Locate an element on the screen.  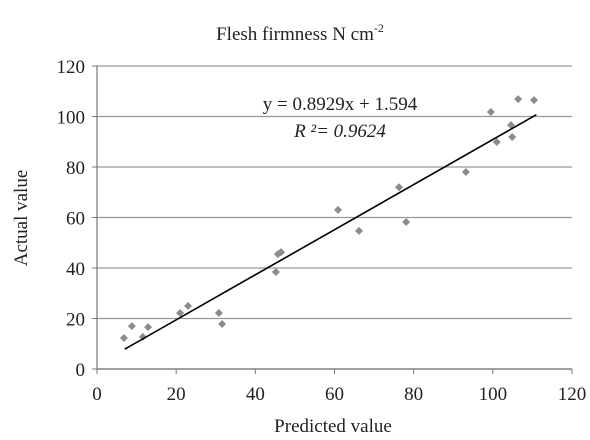
x-tick-label: 20 is located at coordinates (176, 394).